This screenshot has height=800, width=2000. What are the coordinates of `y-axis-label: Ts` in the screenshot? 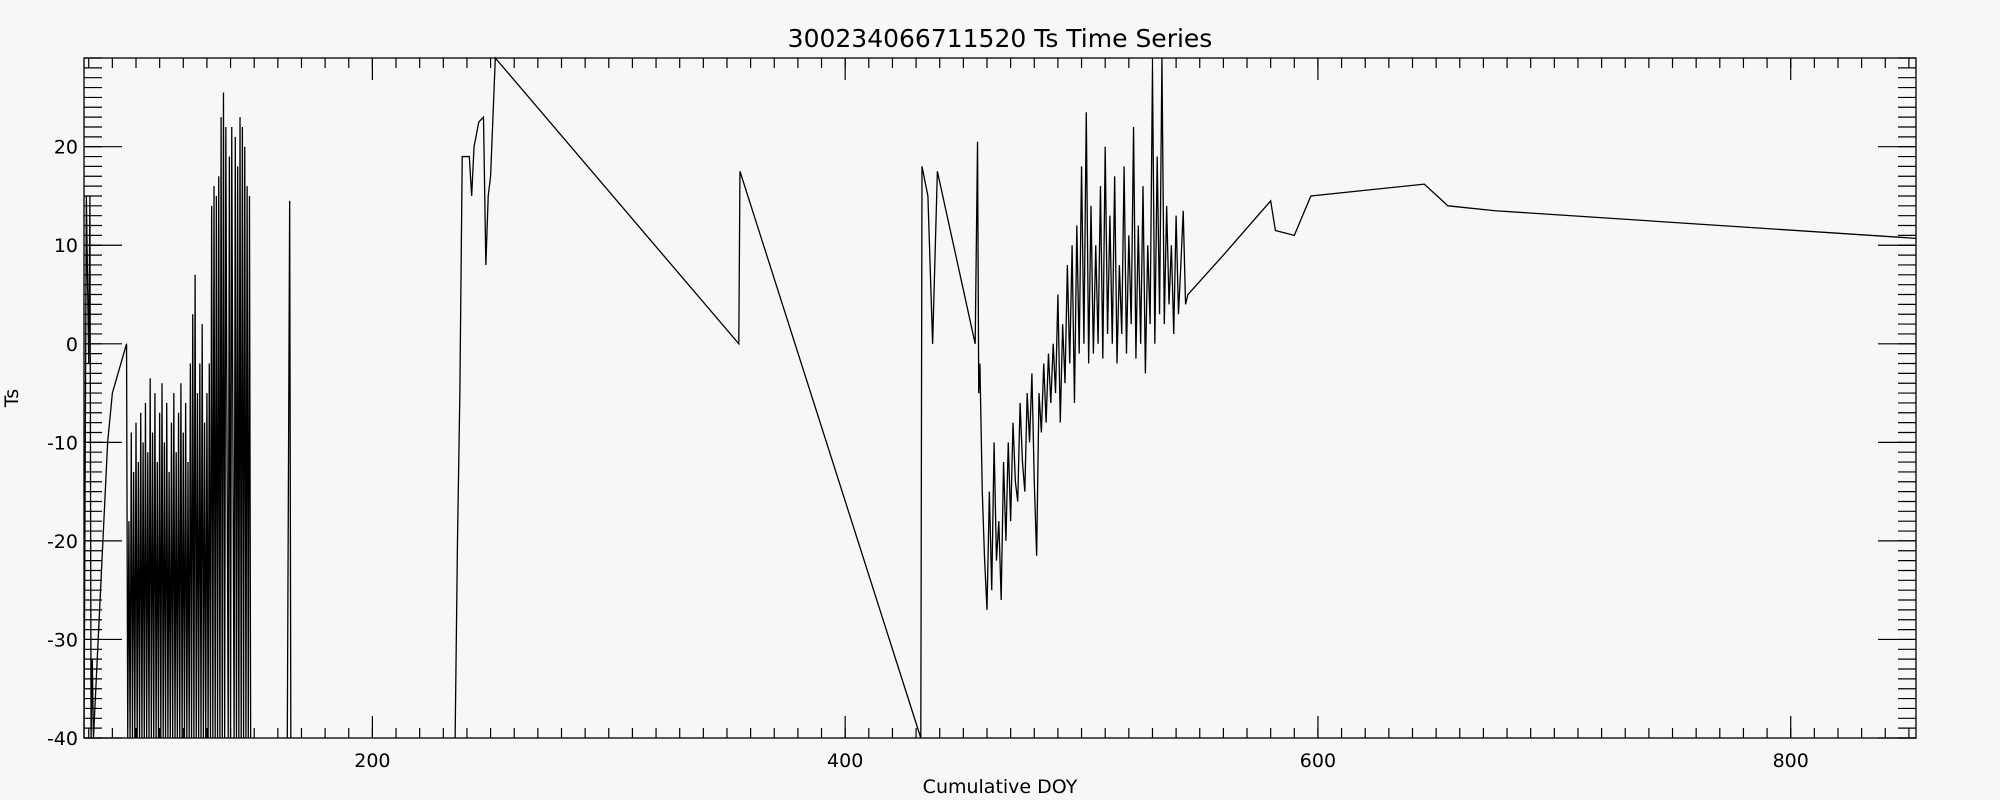 It's located at (12, 398).